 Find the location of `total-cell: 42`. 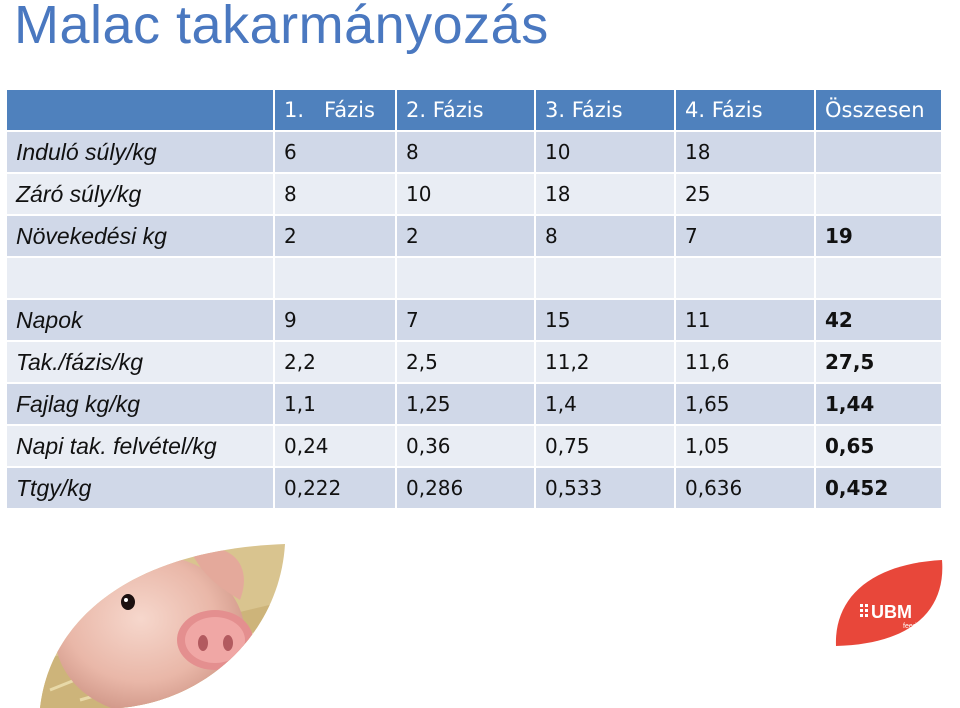

total-cell: 42 is located at coordinates (878, 320).